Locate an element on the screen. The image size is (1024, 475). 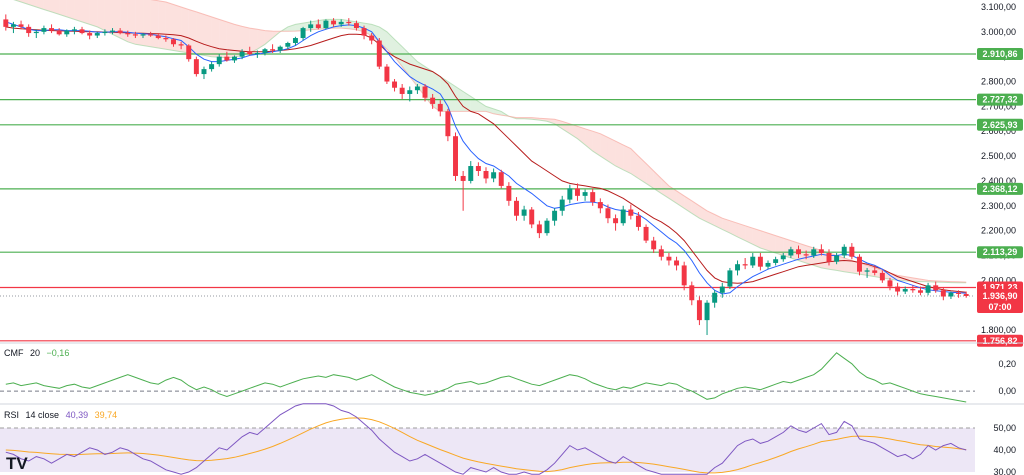
current-price-label: 1.936,90 is located at coordinates (999, 296).